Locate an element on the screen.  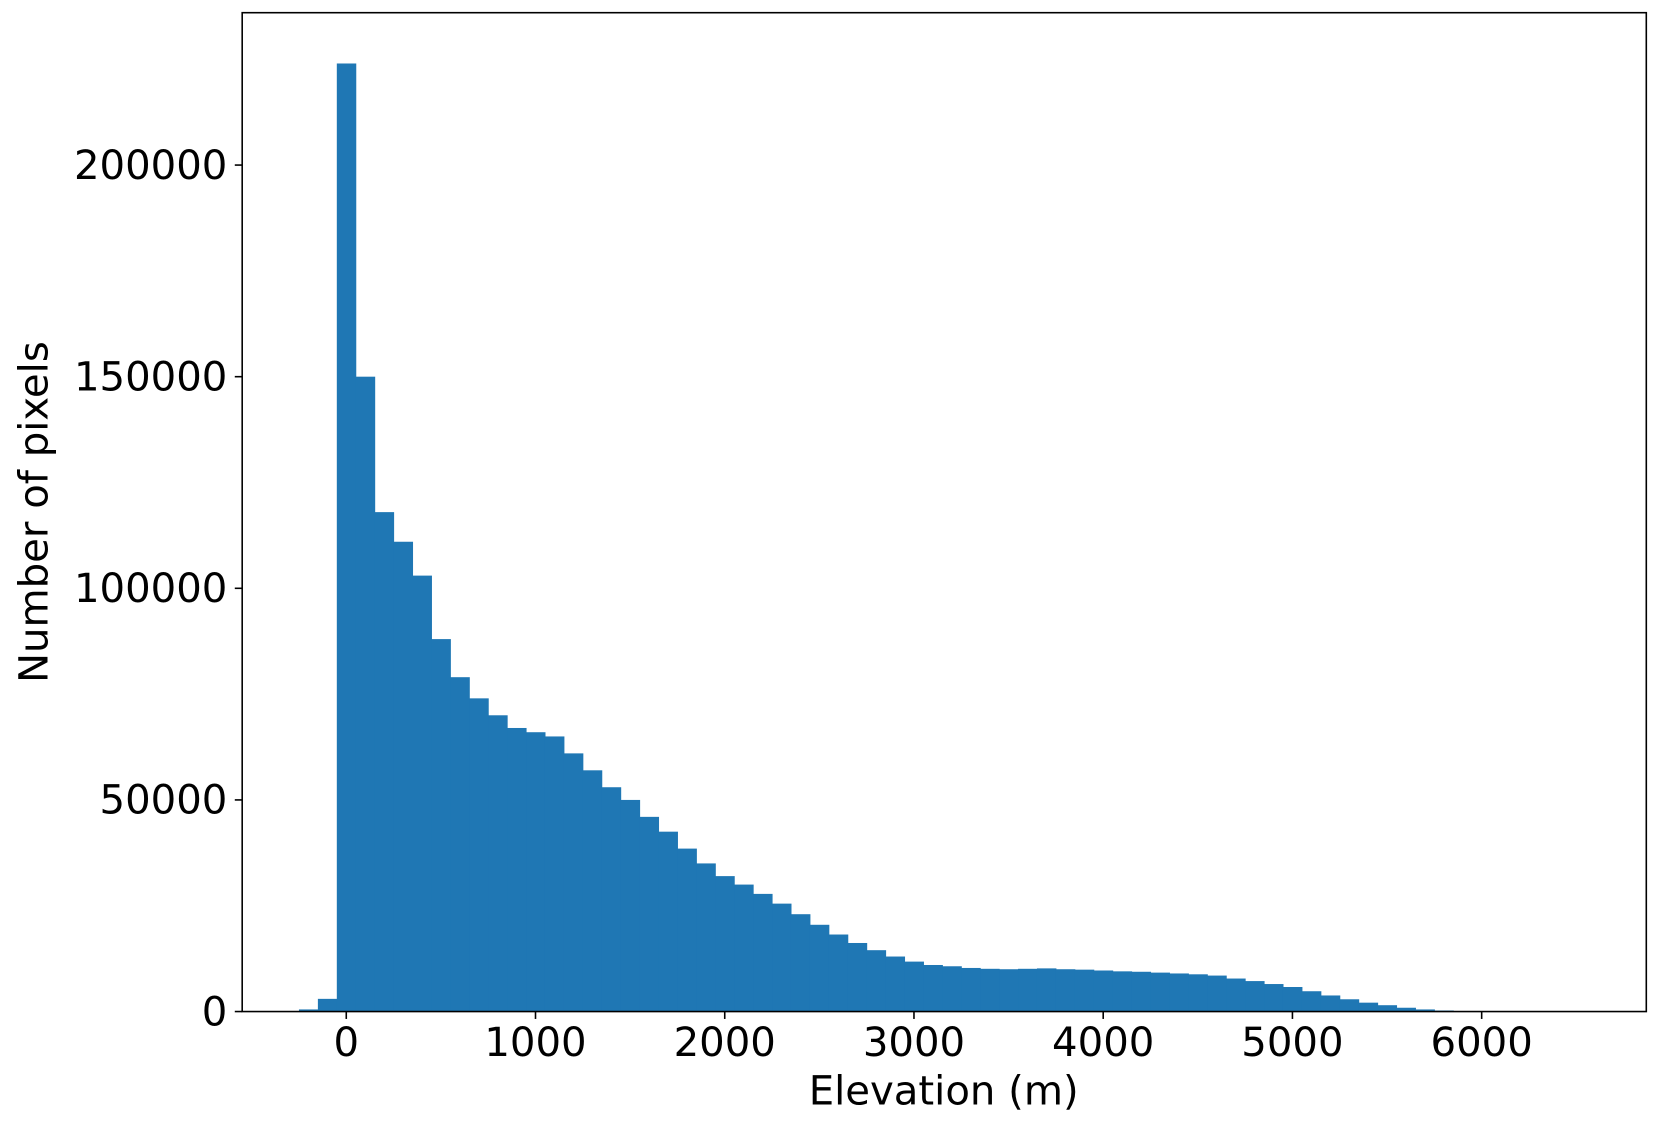
x-tick-label: 4000 is located at coordinates (1103, 1043).